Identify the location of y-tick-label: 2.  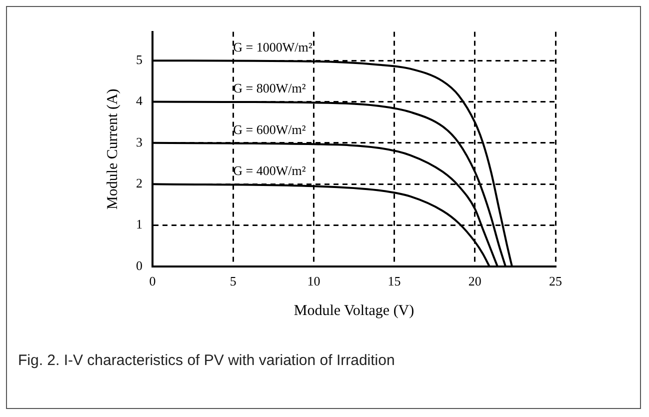
(139, 183).